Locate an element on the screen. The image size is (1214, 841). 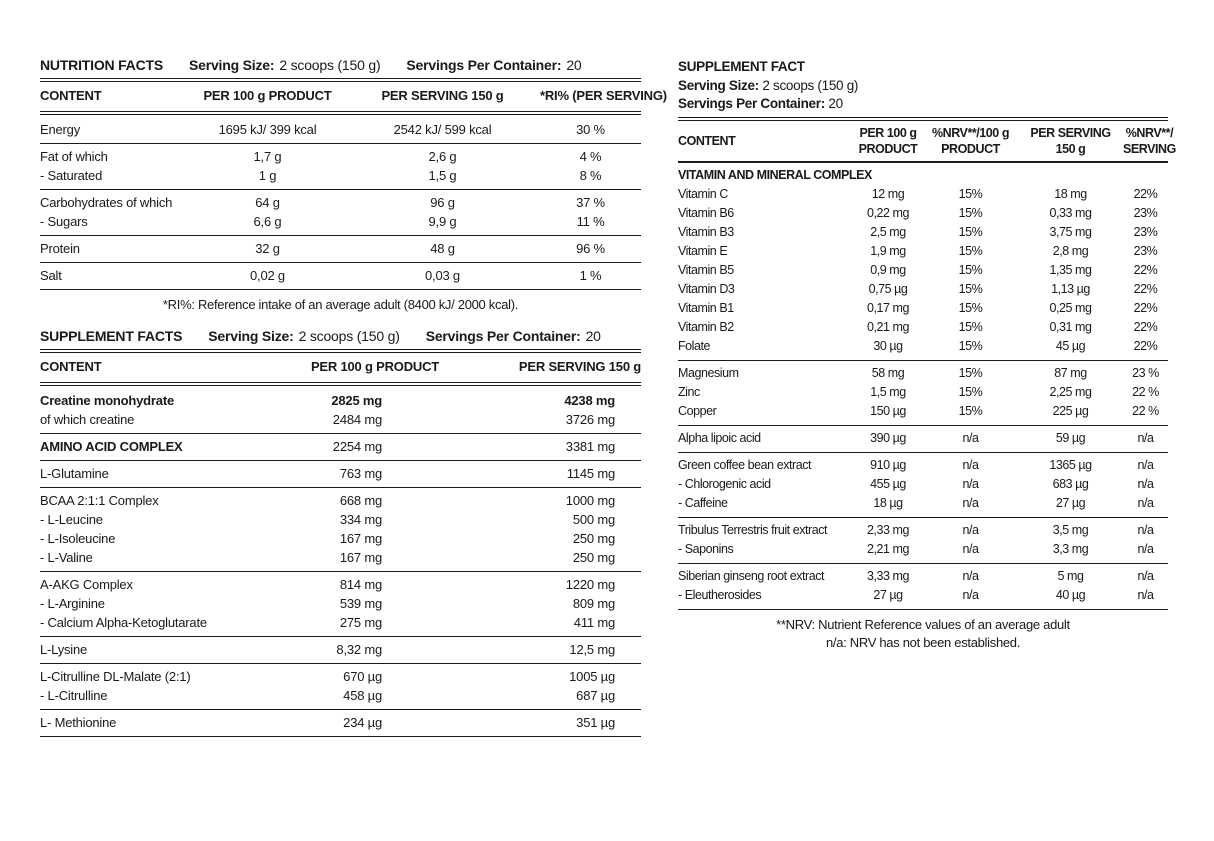
cell-serving: 3726 mg is located at coordinates (590, 419).